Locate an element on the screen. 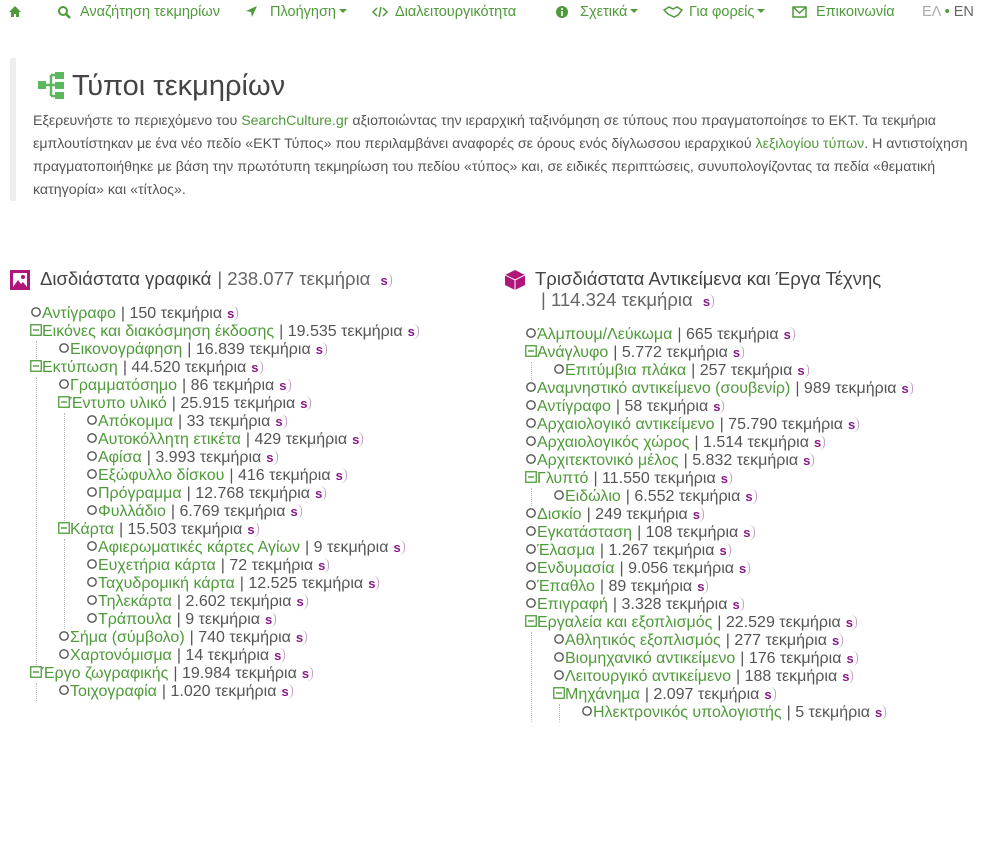  type-link: Γραμματόσημο is located at coordinates (123, 385).